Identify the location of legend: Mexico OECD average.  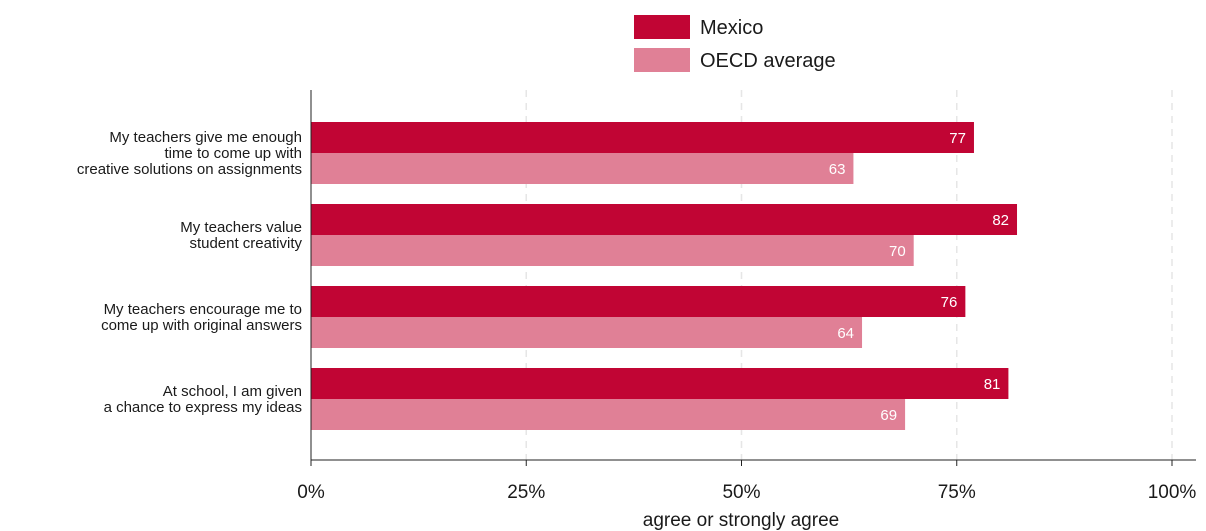
(735, 43).